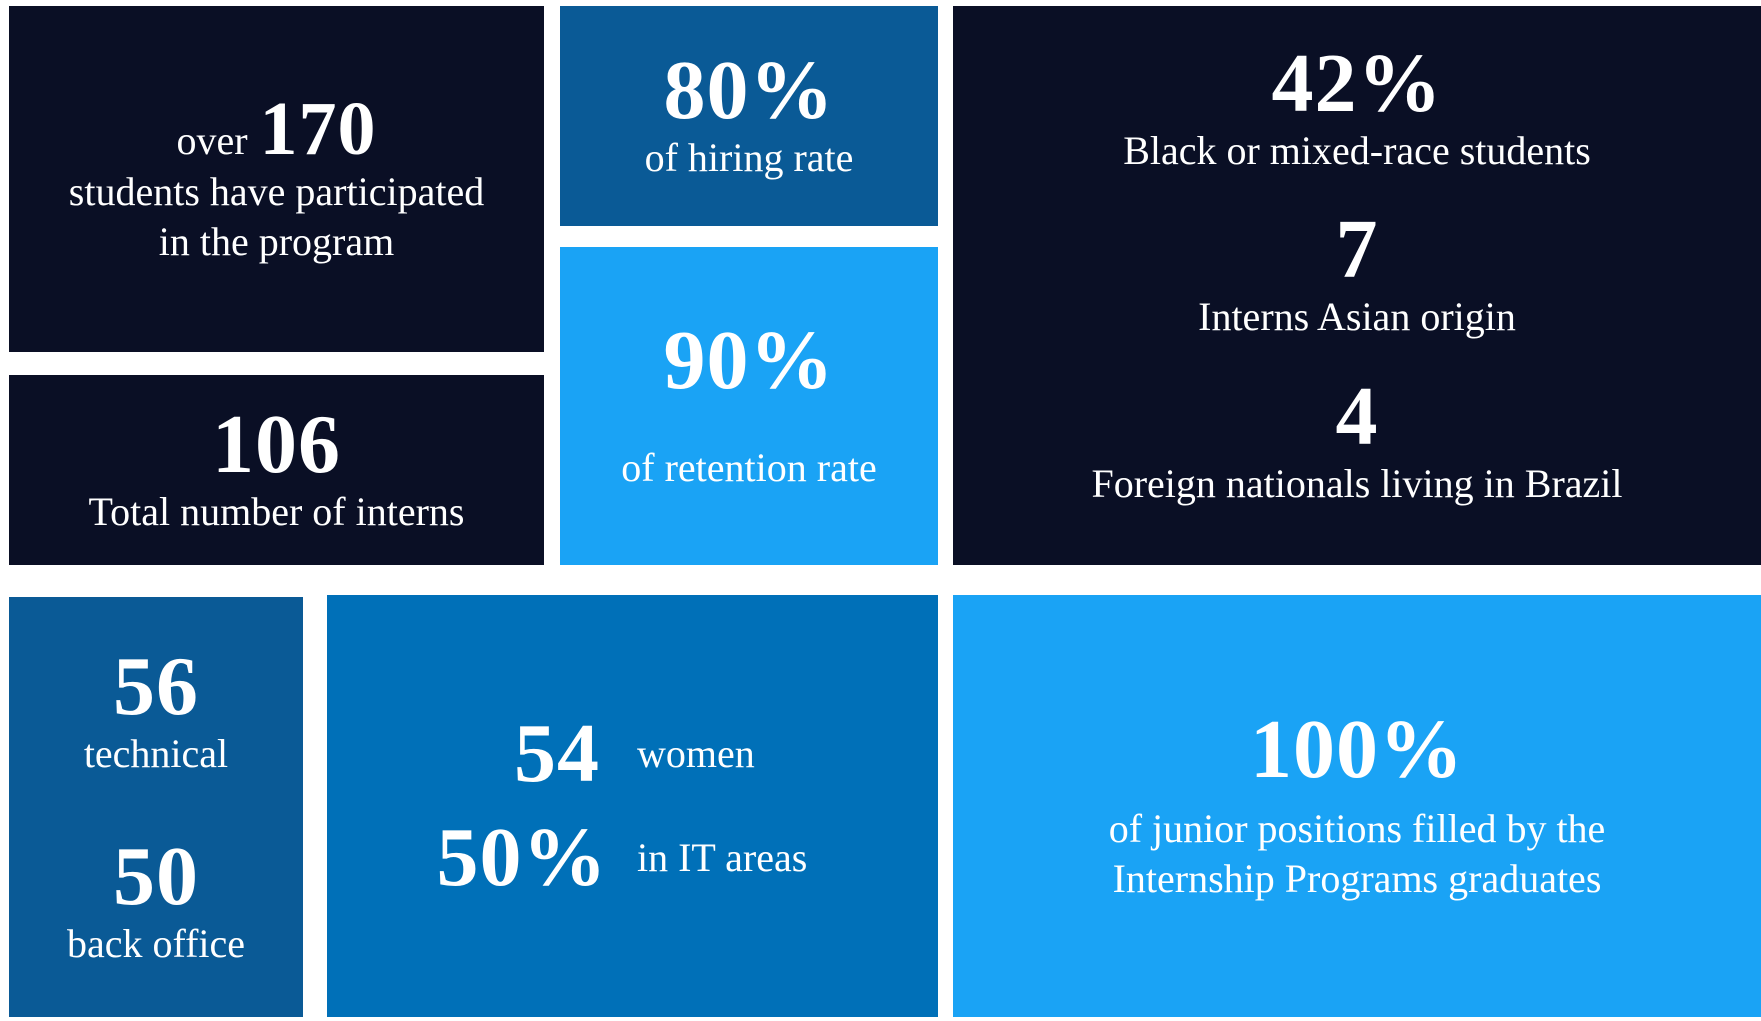 This screenshot has width=1761, height=1021. Describe the element at coordinates (156, 807) in the screenshot. I see `tile-areas: 56 technical 50 back office` at that location.